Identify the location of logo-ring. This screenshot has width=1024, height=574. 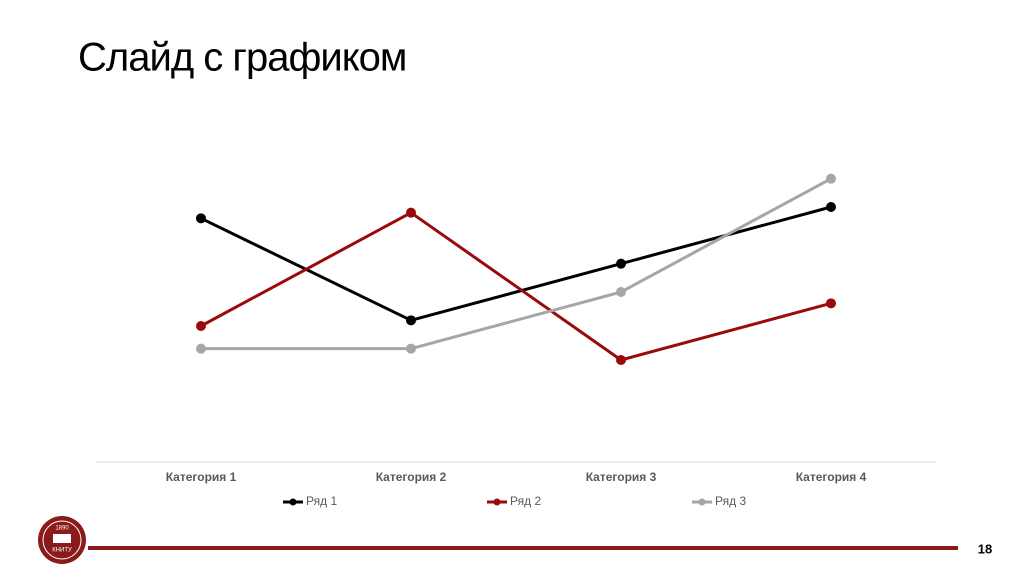
(62, 540).